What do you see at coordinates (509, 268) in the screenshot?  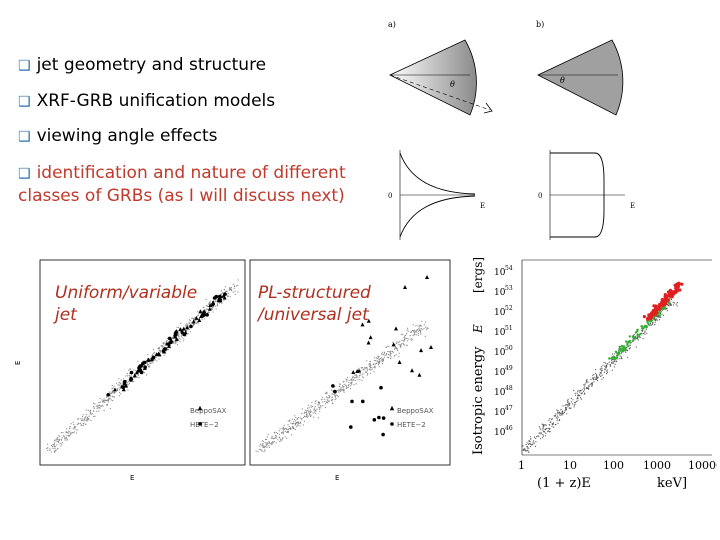 I see `right-ytick-exp: 54` at bounding box center [509, 268].